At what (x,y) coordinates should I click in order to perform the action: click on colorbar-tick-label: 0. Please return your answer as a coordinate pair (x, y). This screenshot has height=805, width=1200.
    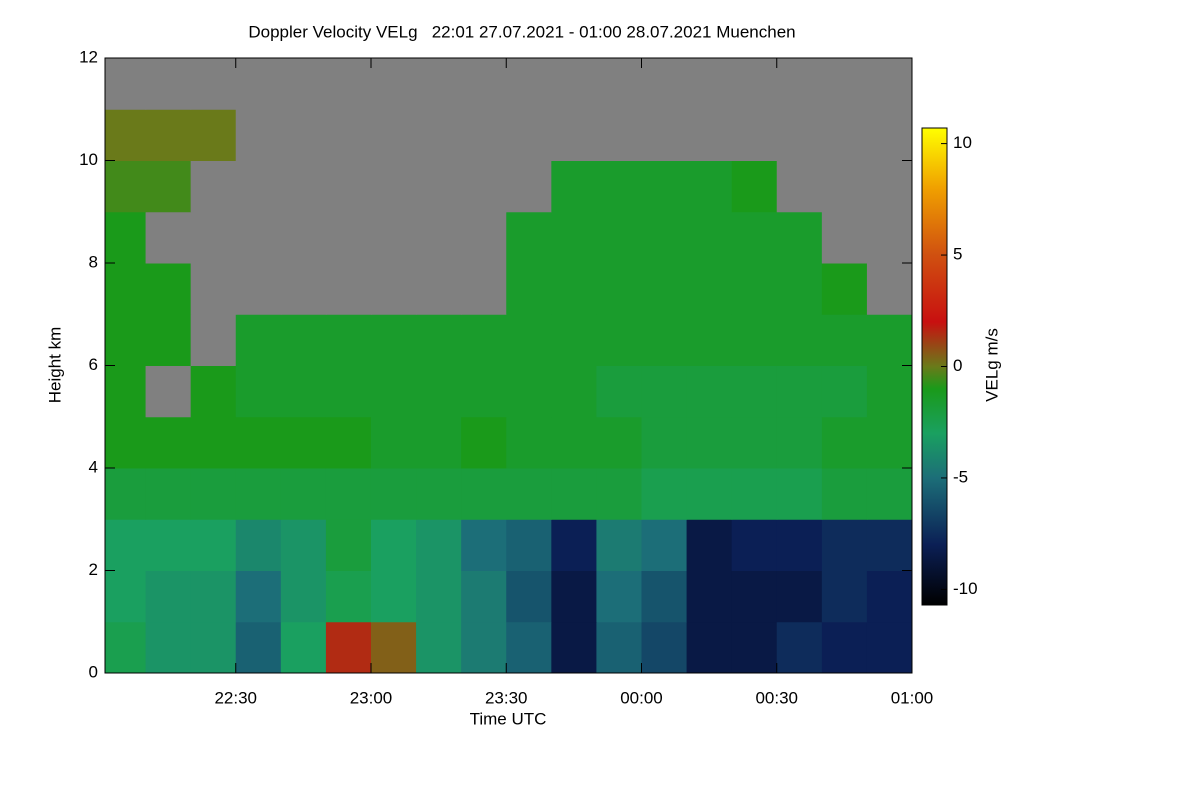
    Looking at the image, I should click on (957, 365).